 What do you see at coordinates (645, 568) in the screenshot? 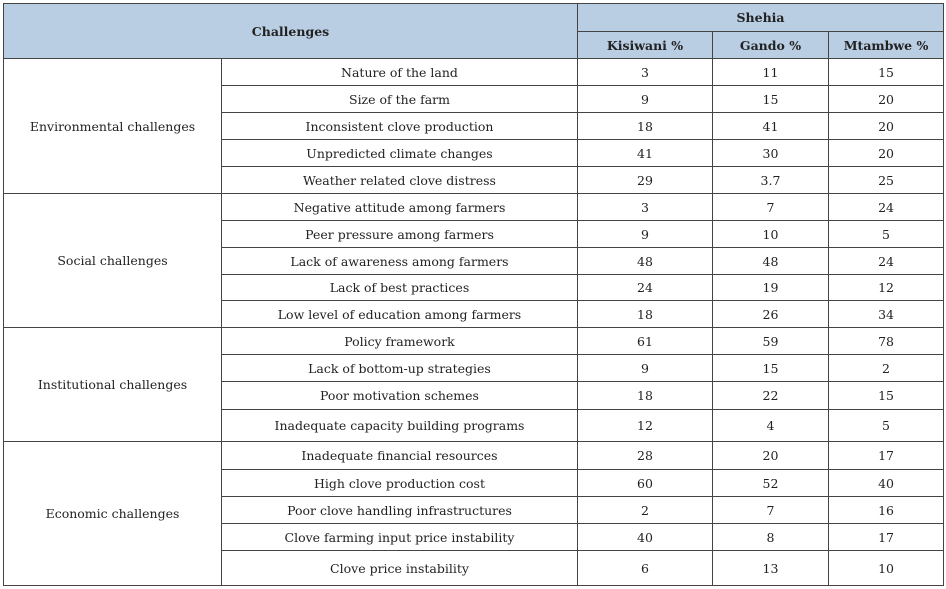
I see `percent-cell: 6` at bounding box center [645, 568].